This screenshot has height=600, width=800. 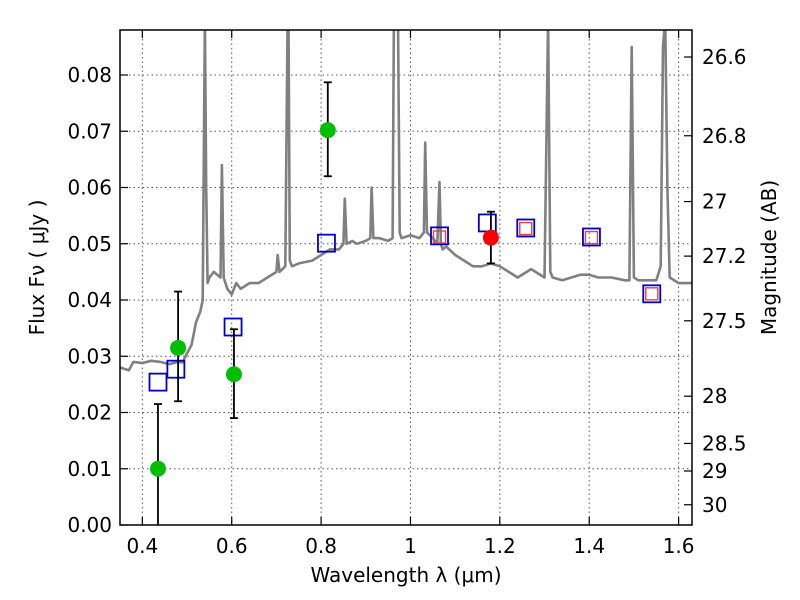 I want to click on y2-tick-label: 27.2, so click(x=724, y=256).